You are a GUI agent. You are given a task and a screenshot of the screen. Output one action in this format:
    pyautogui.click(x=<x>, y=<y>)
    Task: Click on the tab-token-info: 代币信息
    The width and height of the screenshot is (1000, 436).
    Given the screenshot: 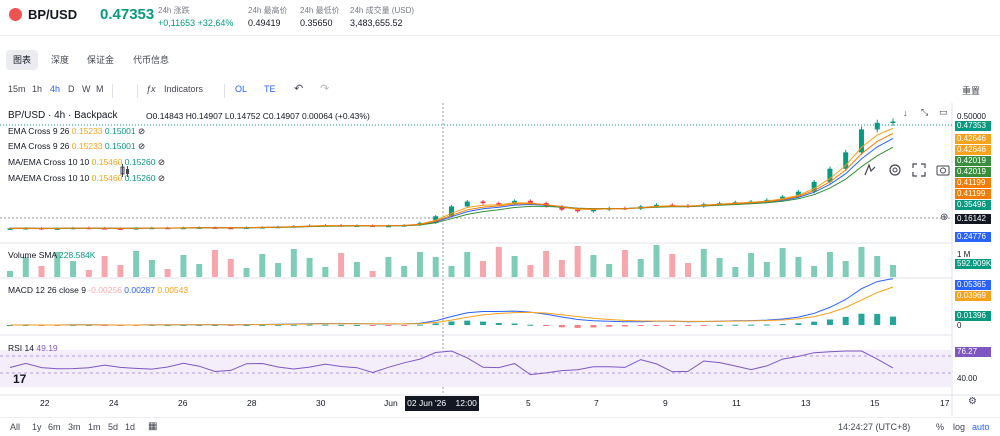 What is the action you would take?
    pyautogui.click(x=151, y=60)
    